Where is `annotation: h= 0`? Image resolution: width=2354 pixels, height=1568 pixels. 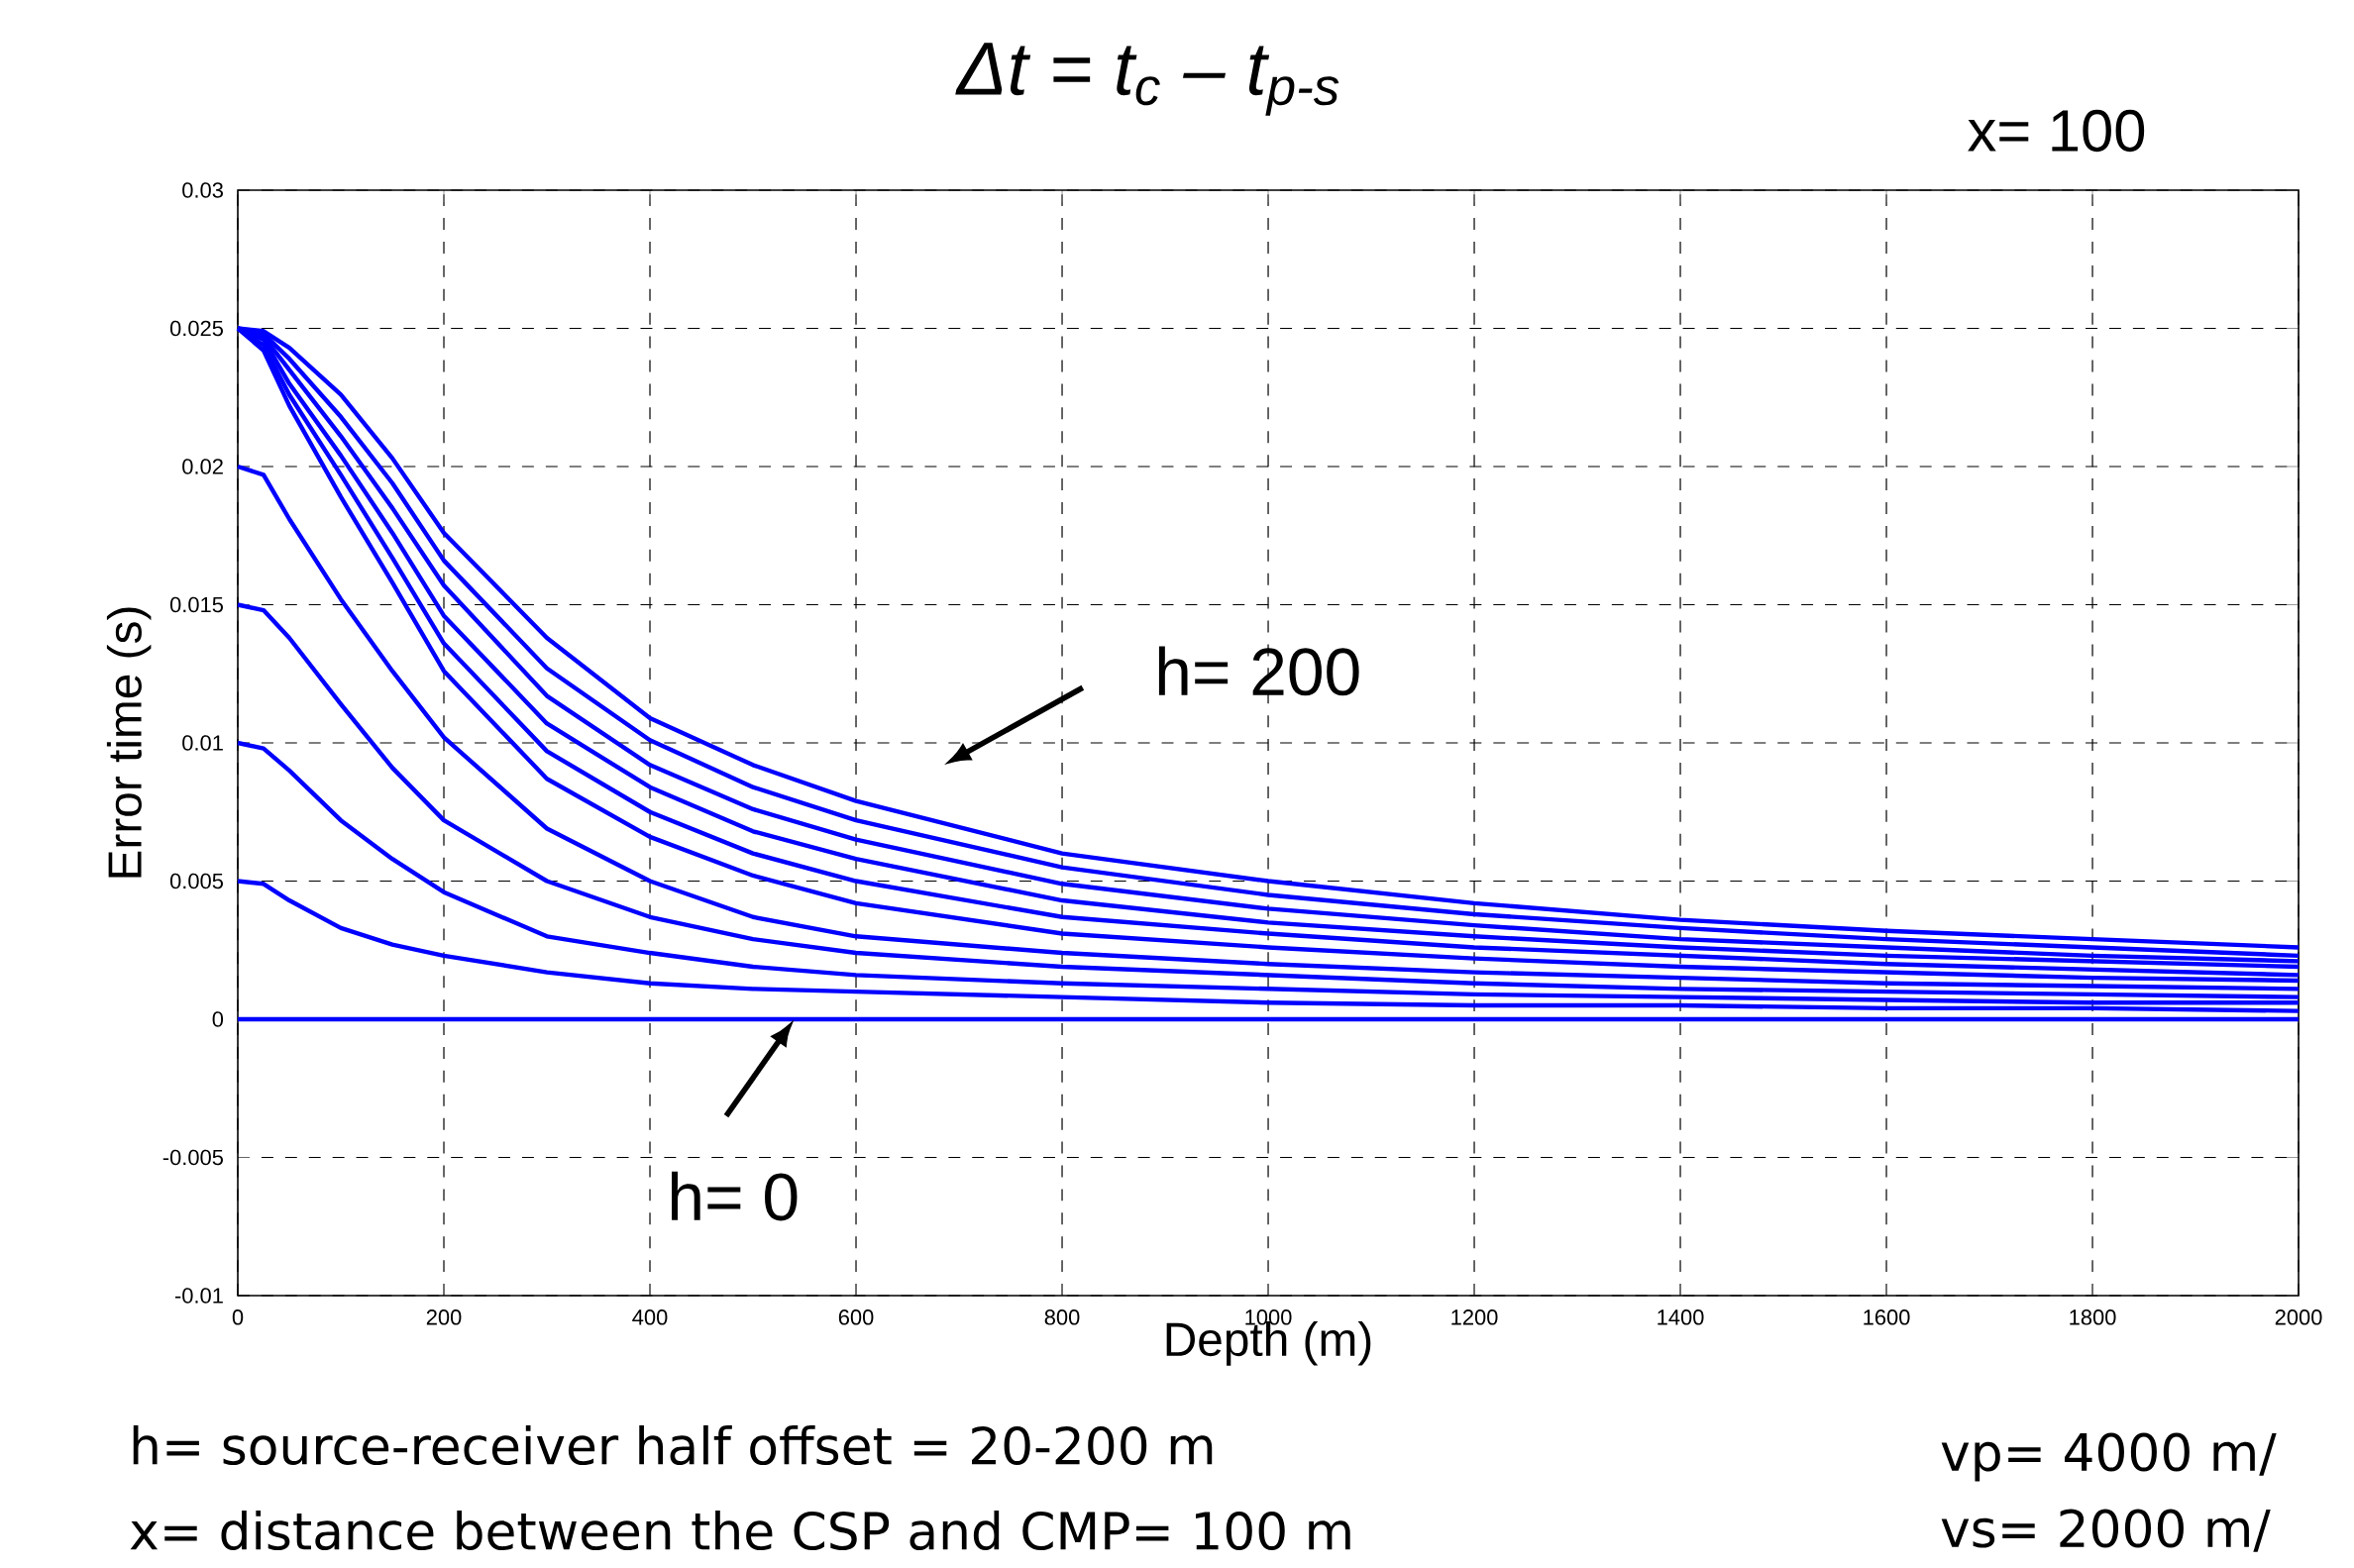
annotation: h= 0 is located at coordinates (735, 1196).